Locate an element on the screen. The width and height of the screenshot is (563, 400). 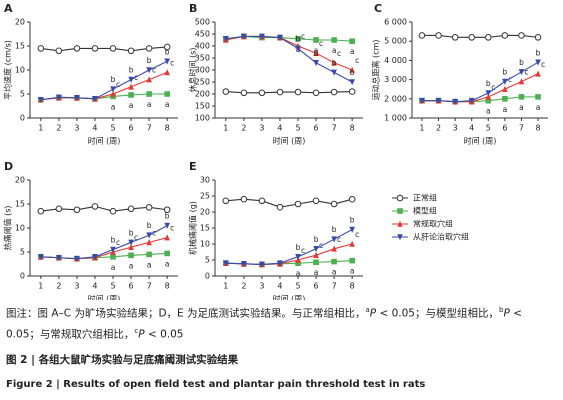
note-text: < 0.05；与模型组相比， is located at coordinates (437, 313).